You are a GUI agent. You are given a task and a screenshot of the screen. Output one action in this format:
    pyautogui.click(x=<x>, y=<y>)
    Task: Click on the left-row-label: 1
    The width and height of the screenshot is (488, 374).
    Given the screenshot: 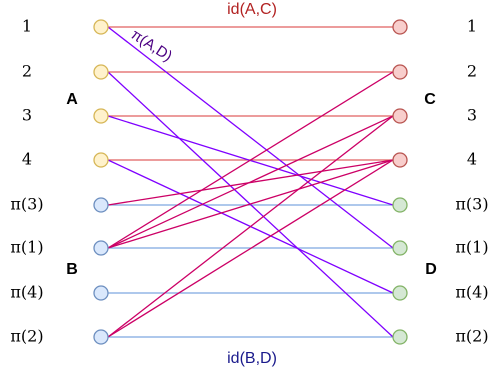 What is the action you would take?
    pyautogui.click(x=27, y=26)
    